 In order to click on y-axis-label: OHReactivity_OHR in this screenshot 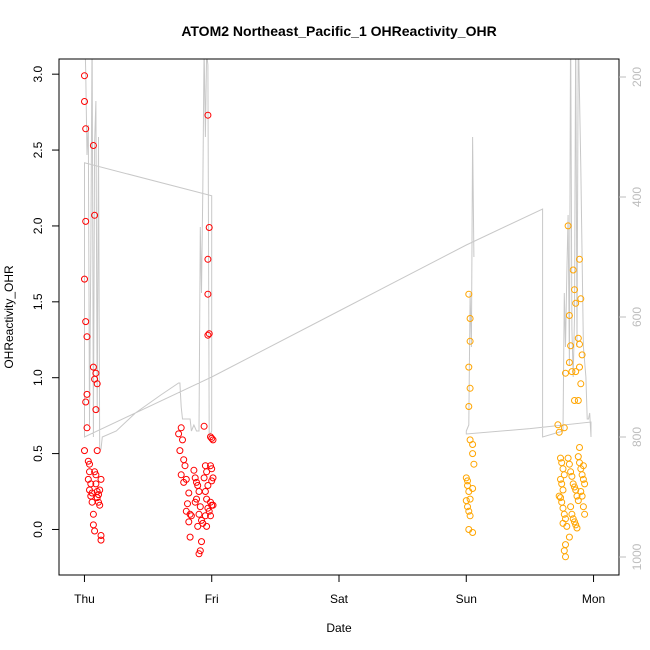, I will do `click(9, 317)`.